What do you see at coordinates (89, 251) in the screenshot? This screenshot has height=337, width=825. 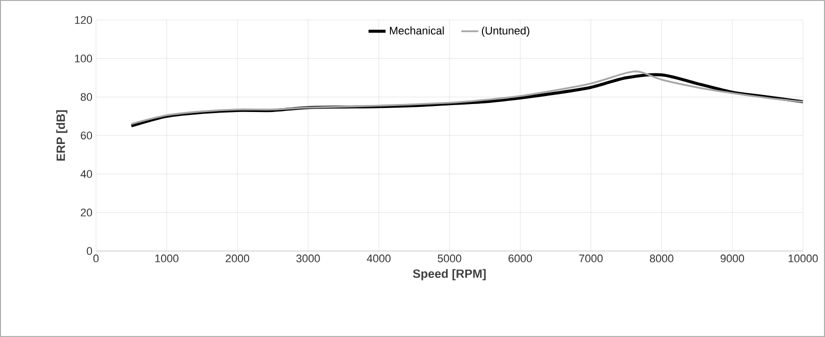 I see `y-tick-label: 0` at bounding box center [89, 251].